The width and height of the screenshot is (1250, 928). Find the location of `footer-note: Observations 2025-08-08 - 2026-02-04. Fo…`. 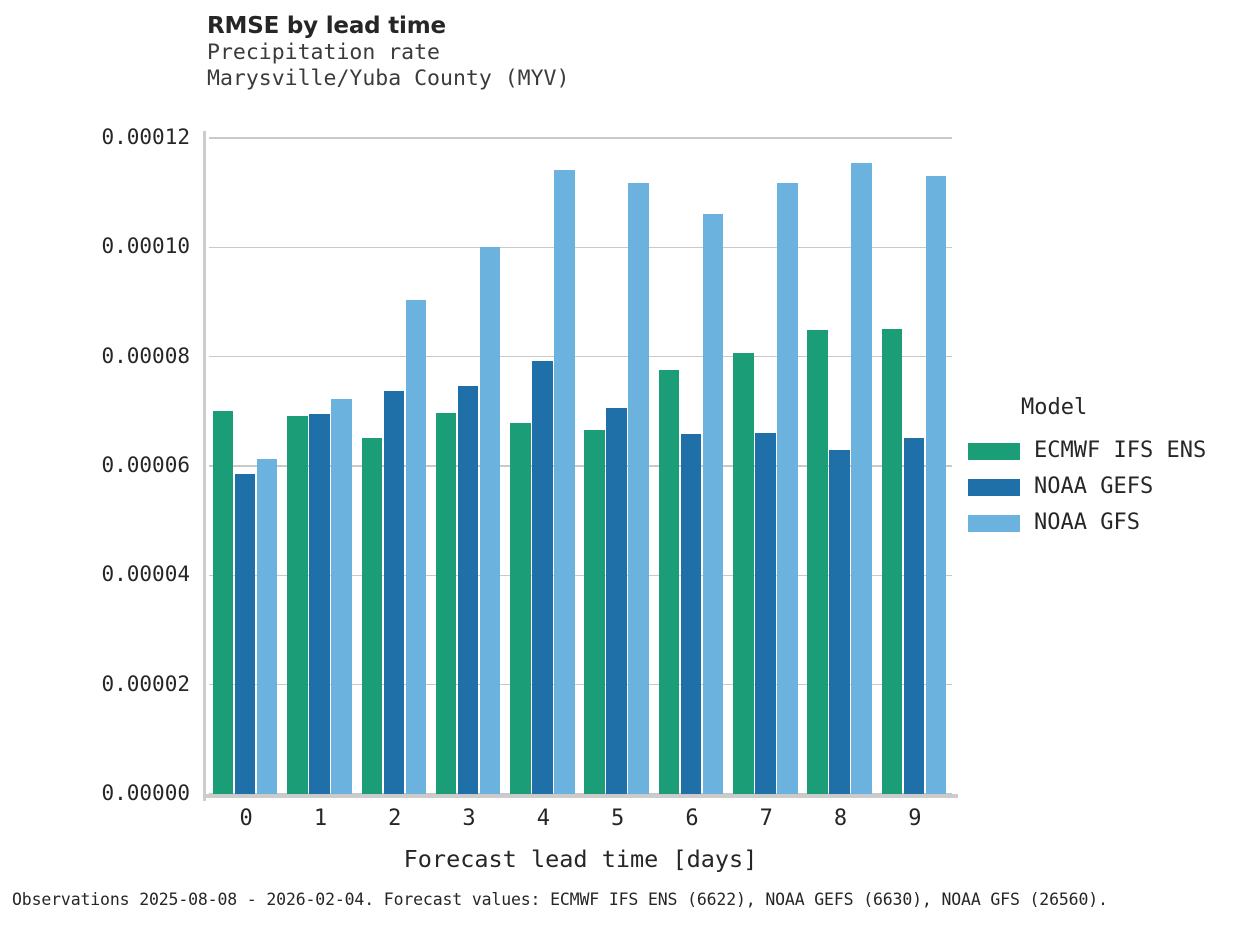

footer-note: Observations 2025-08-08 - 2026-02-04. Fo… is located at coordinates (560, 899).